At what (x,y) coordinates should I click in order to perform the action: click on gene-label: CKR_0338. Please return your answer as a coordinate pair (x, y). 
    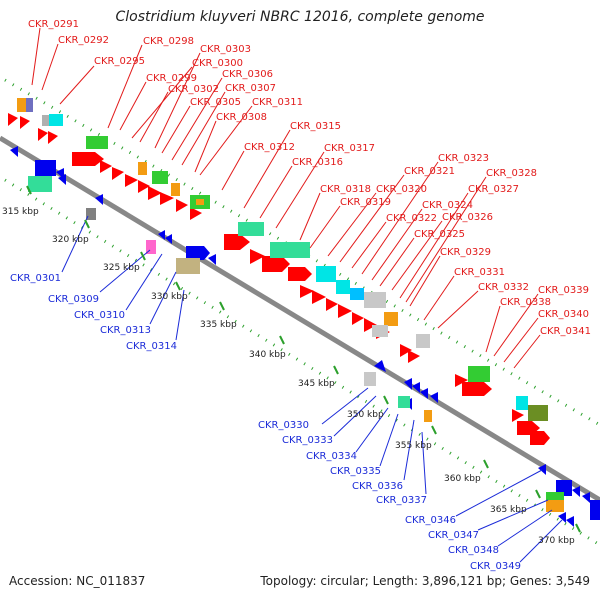
    Looking at the image, I should click on (525, 302).